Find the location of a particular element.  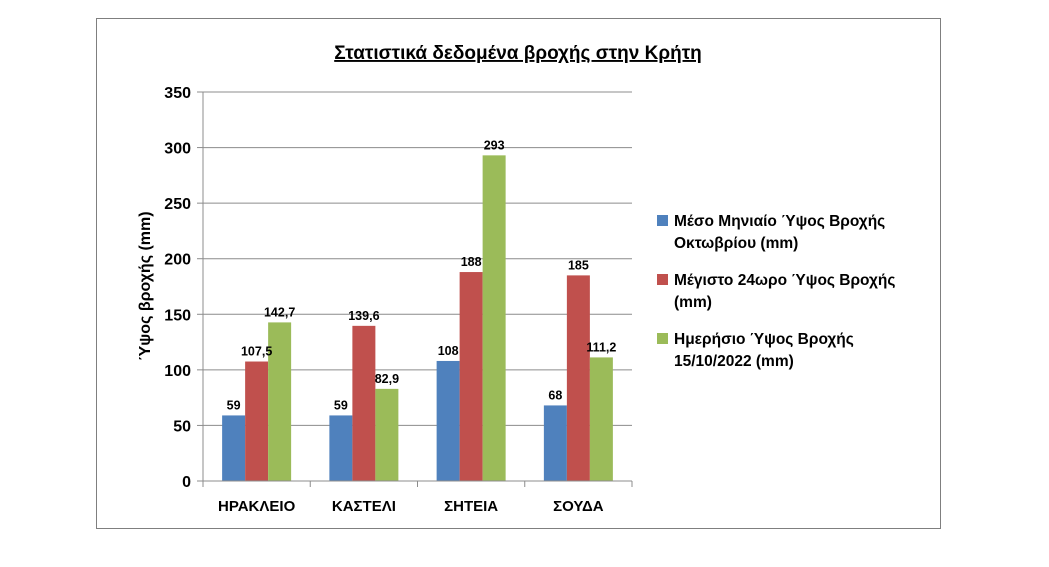

y-tick-label: 50 is located at coordinates (182, 426).